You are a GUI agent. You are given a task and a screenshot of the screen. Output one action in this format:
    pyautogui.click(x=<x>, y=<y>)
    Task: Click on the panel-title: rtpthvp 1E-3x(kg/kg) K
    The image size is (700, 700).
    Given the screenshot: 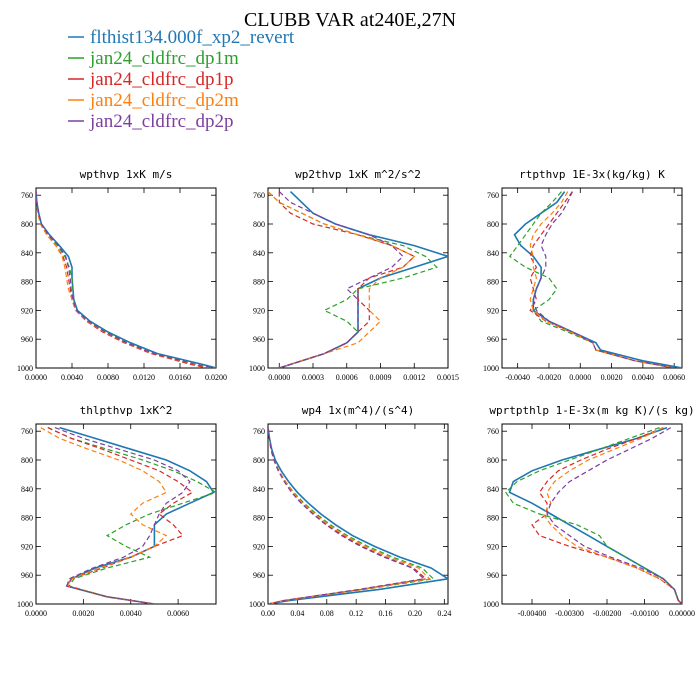 What is the action you would take?
    pyautogui.click(x=592, y=174)
    